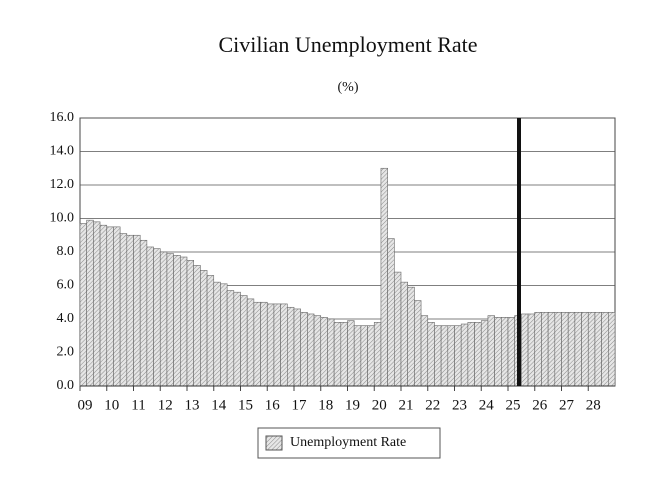  Describe the element at coordinates (406, 405) in the screenshot. I see `x-tick-label: 21` at that location.